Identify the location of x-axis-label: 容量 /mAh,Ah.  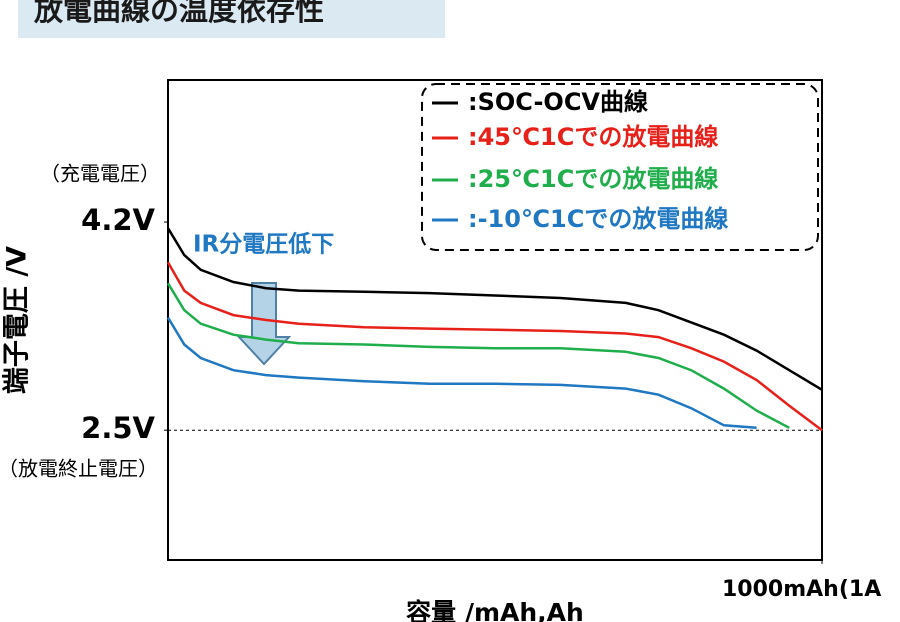
(495, 610).